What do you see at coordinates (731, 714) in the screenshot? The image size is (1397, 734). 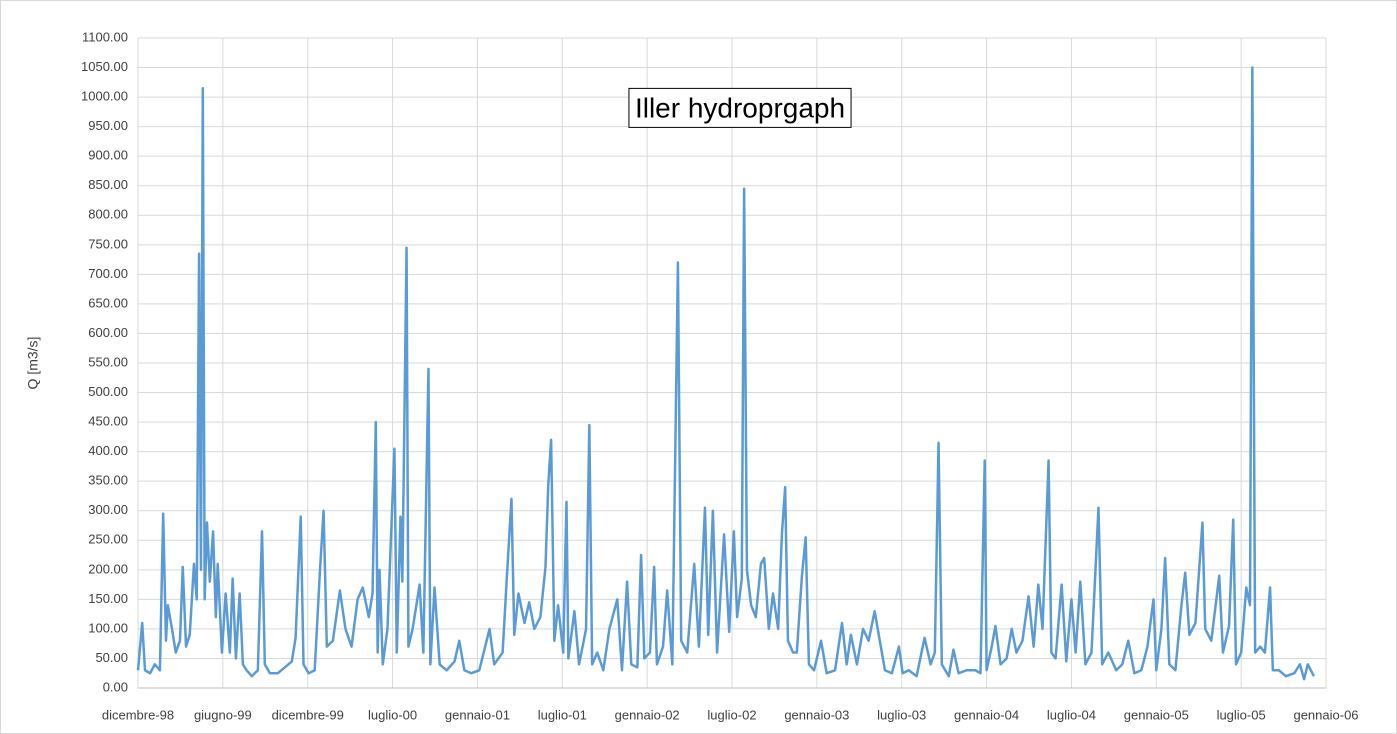 I see `x-tick-label: luglio-02` at bounding box center [731, 714].